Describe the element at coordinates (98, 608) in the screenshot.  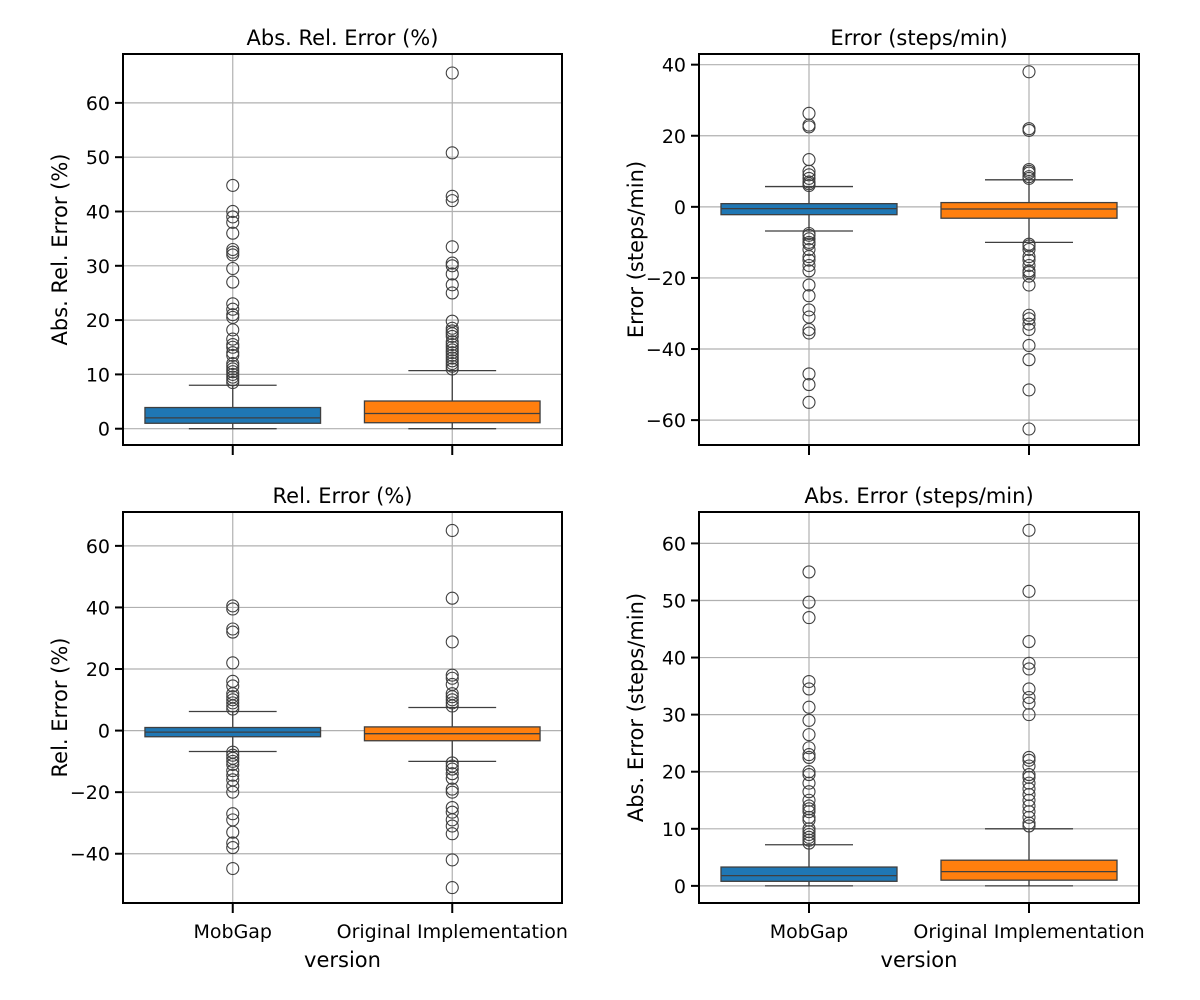
I see `y-tick-label: 40` at that location.